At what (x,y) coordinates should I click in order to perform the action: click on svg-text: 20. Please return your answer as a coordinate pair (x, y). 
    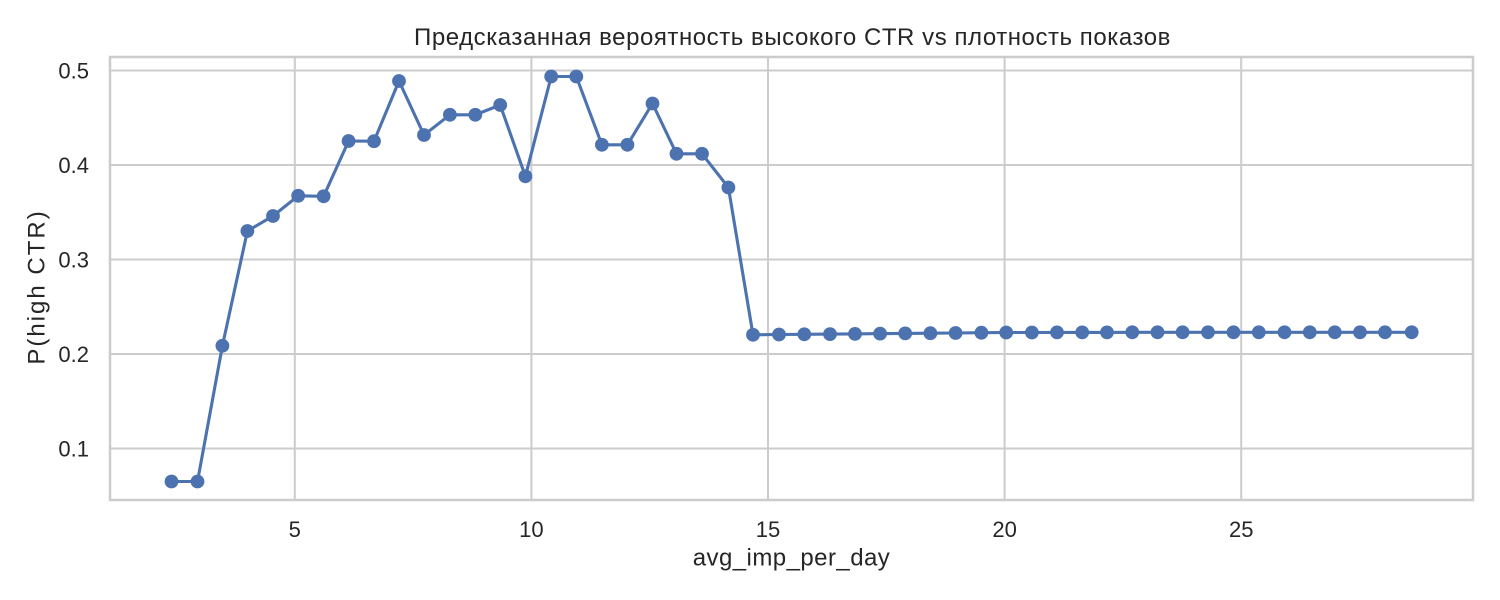
    Looking at the image, I should click on (1004, 529).